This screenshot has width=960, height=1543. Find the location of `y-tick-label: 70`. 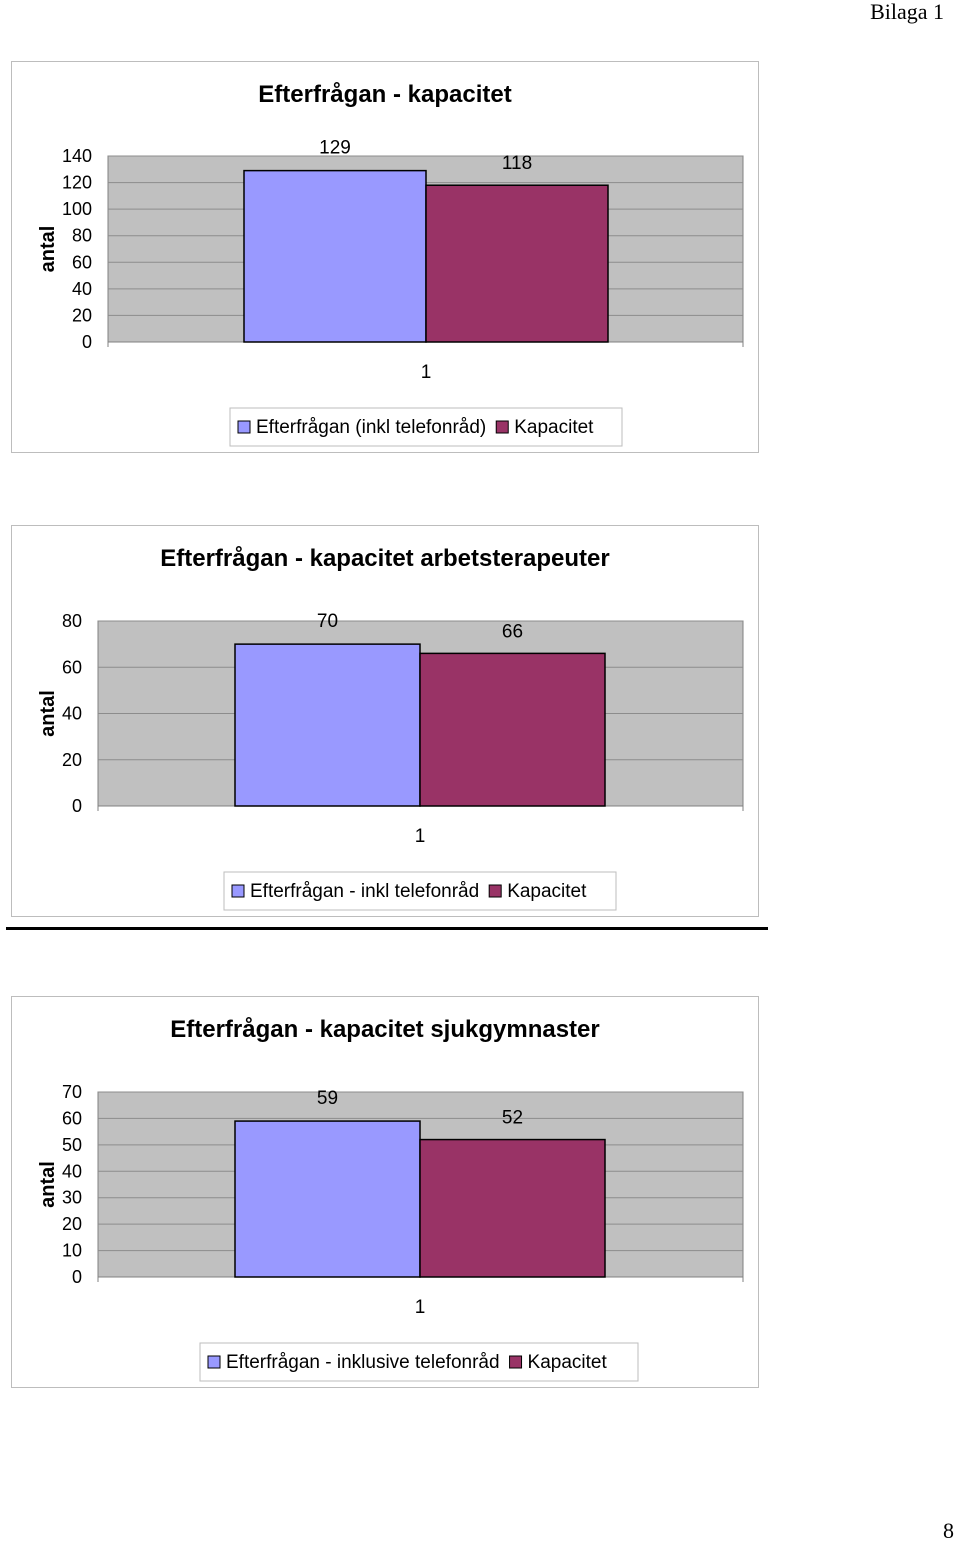

y-tick-label: 70 is located at coordinates (72, 1092).